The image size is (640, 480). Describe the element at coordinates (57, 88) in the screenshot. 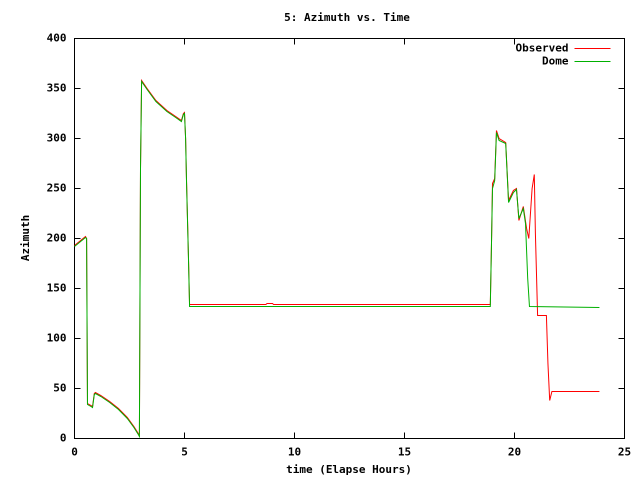

I see `y-tick-label: 350` at that location.